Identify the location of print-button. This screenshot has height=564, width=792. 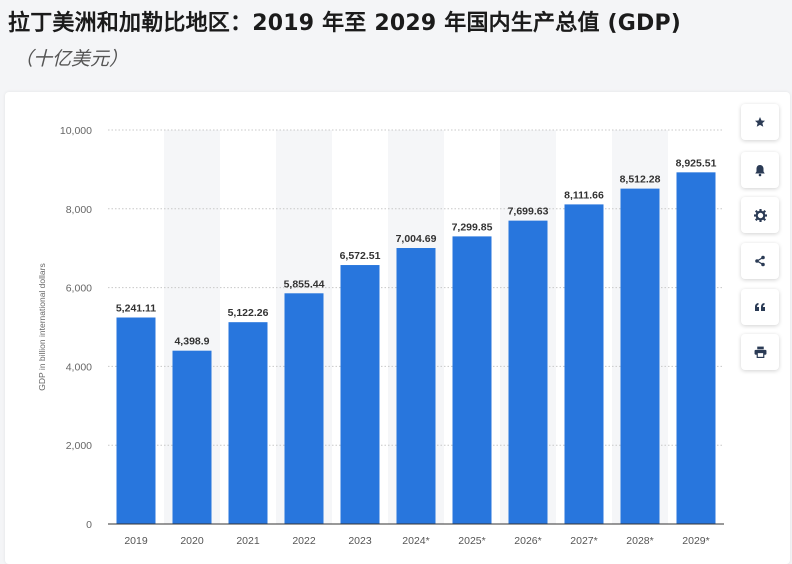
(760, 352).